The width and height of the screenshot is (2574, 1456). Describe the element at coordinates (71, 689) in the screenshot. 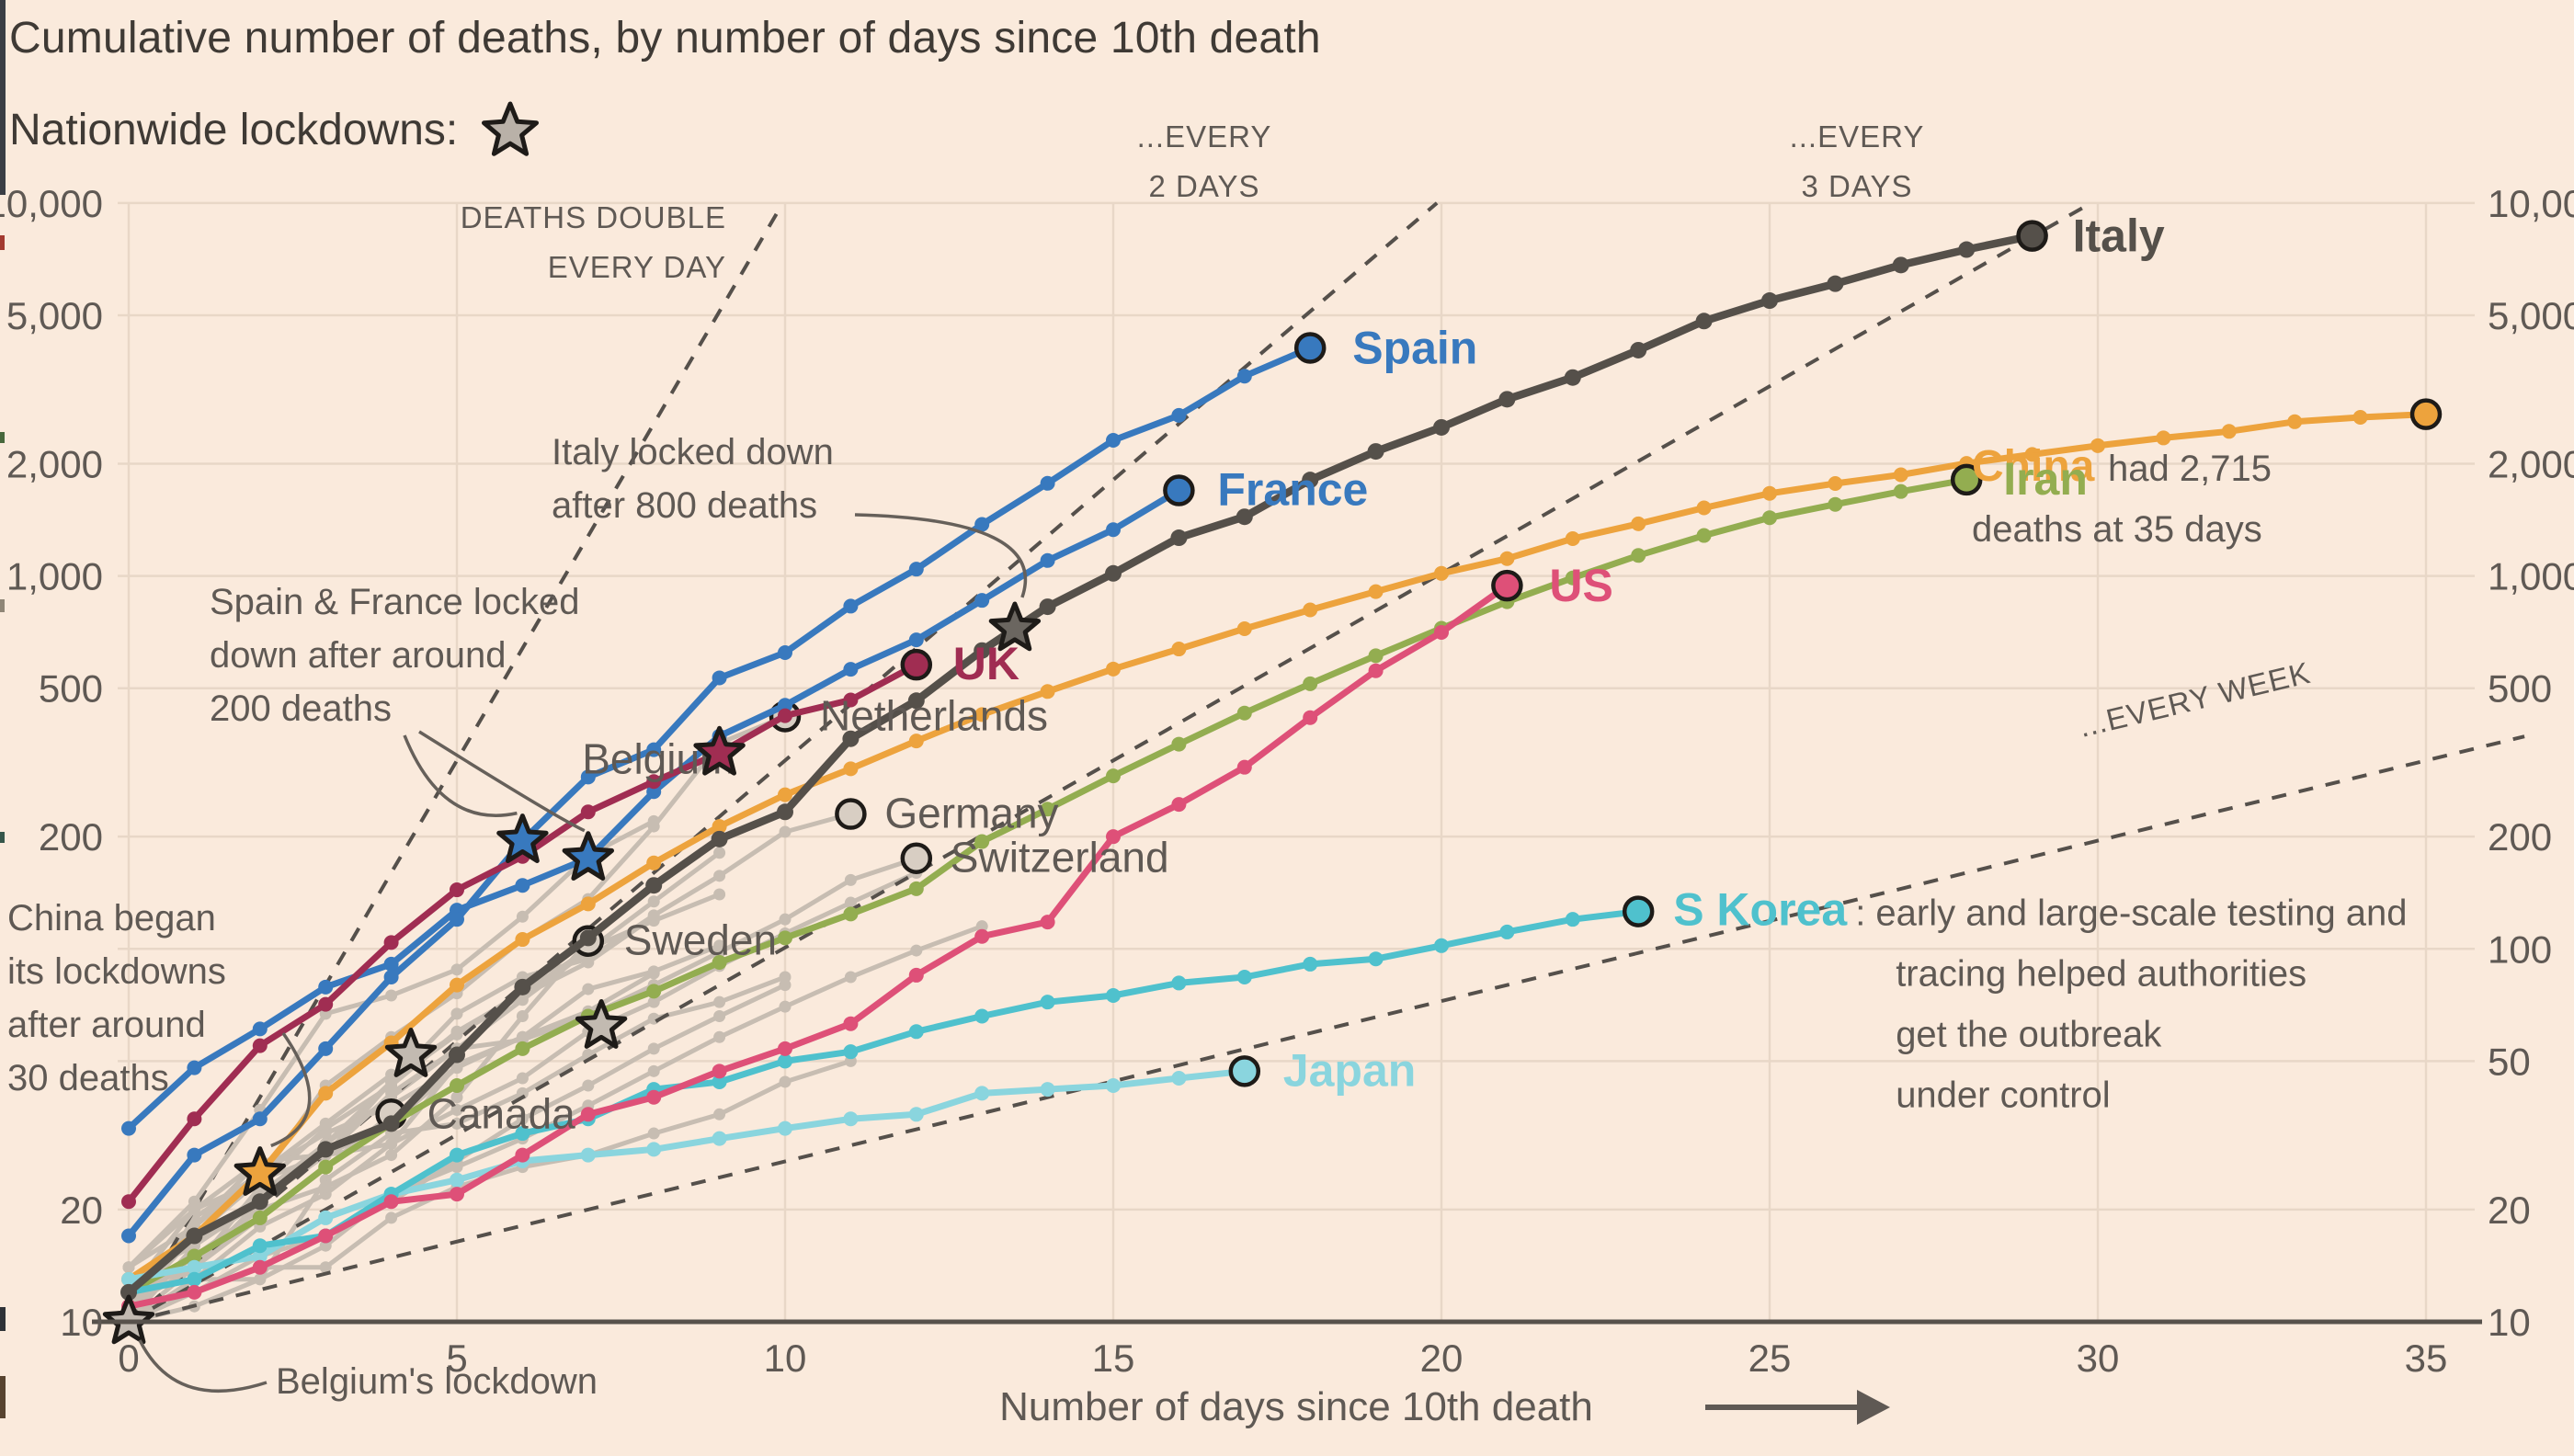

I see `y-tick-left: 500` at that location.